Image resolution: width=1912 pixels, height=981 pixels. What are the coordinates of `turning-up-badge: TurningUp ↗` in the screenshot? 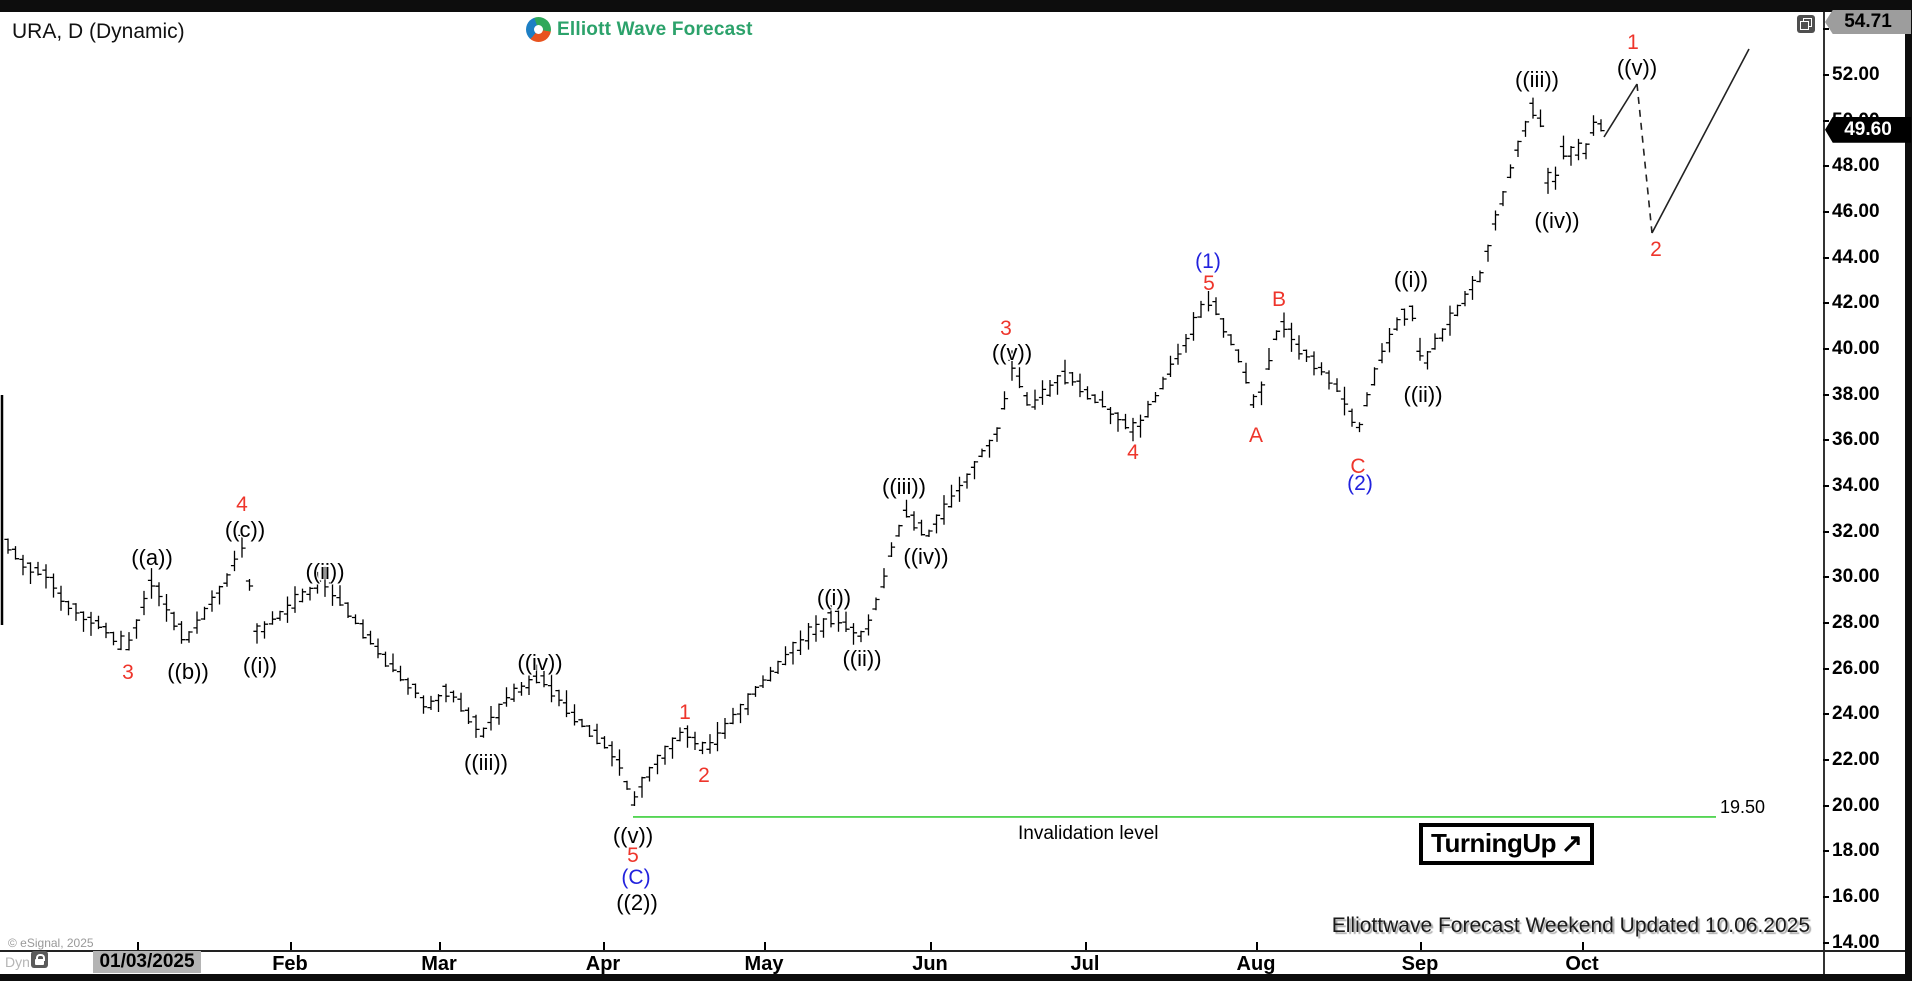 It's located at (1507, 844).